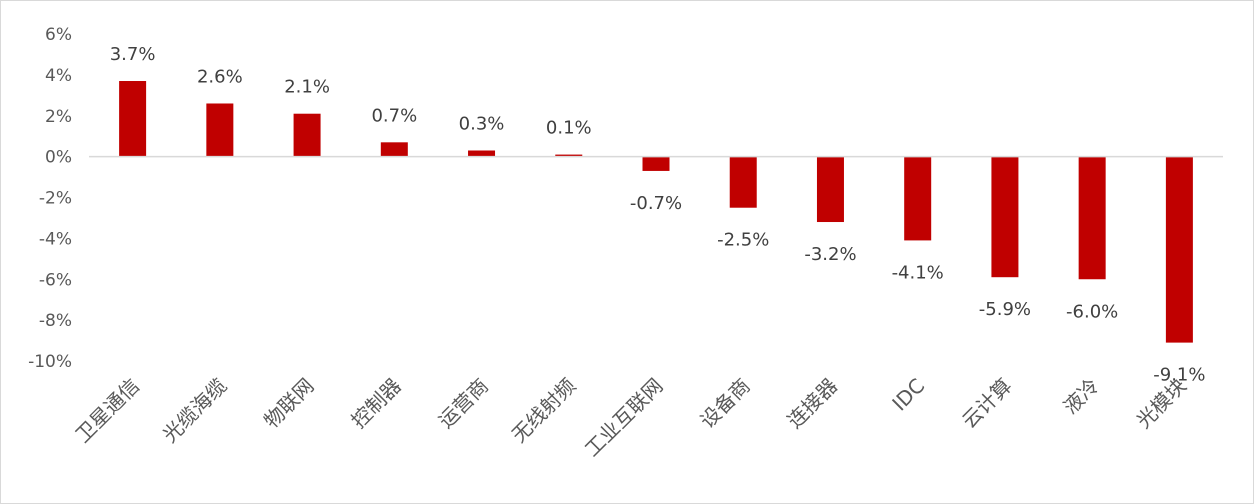  What do you see at coordinates (724, 403) in the screenshot?
I see `x-tick-label: 设备商` at bounding box center [724, 403].